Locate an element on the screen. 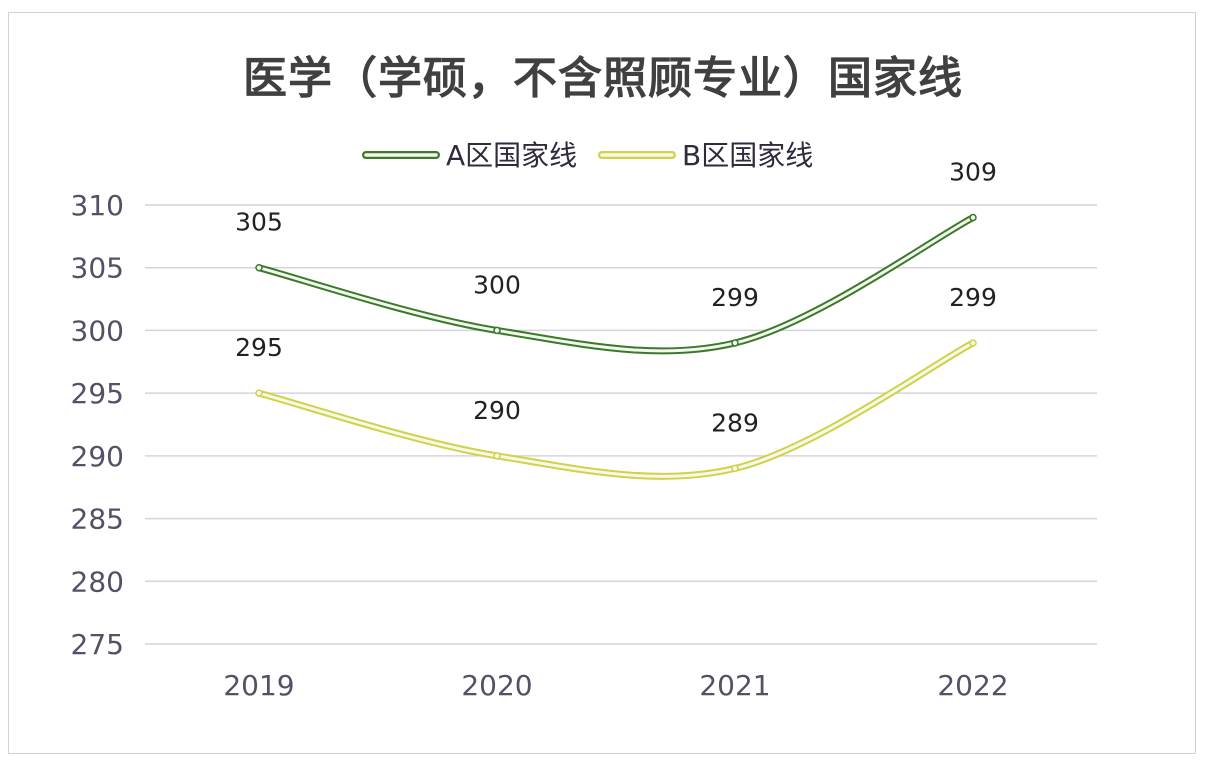 The image size is (1206, 764). data-label: 300 is located at coordinates (497, 284).